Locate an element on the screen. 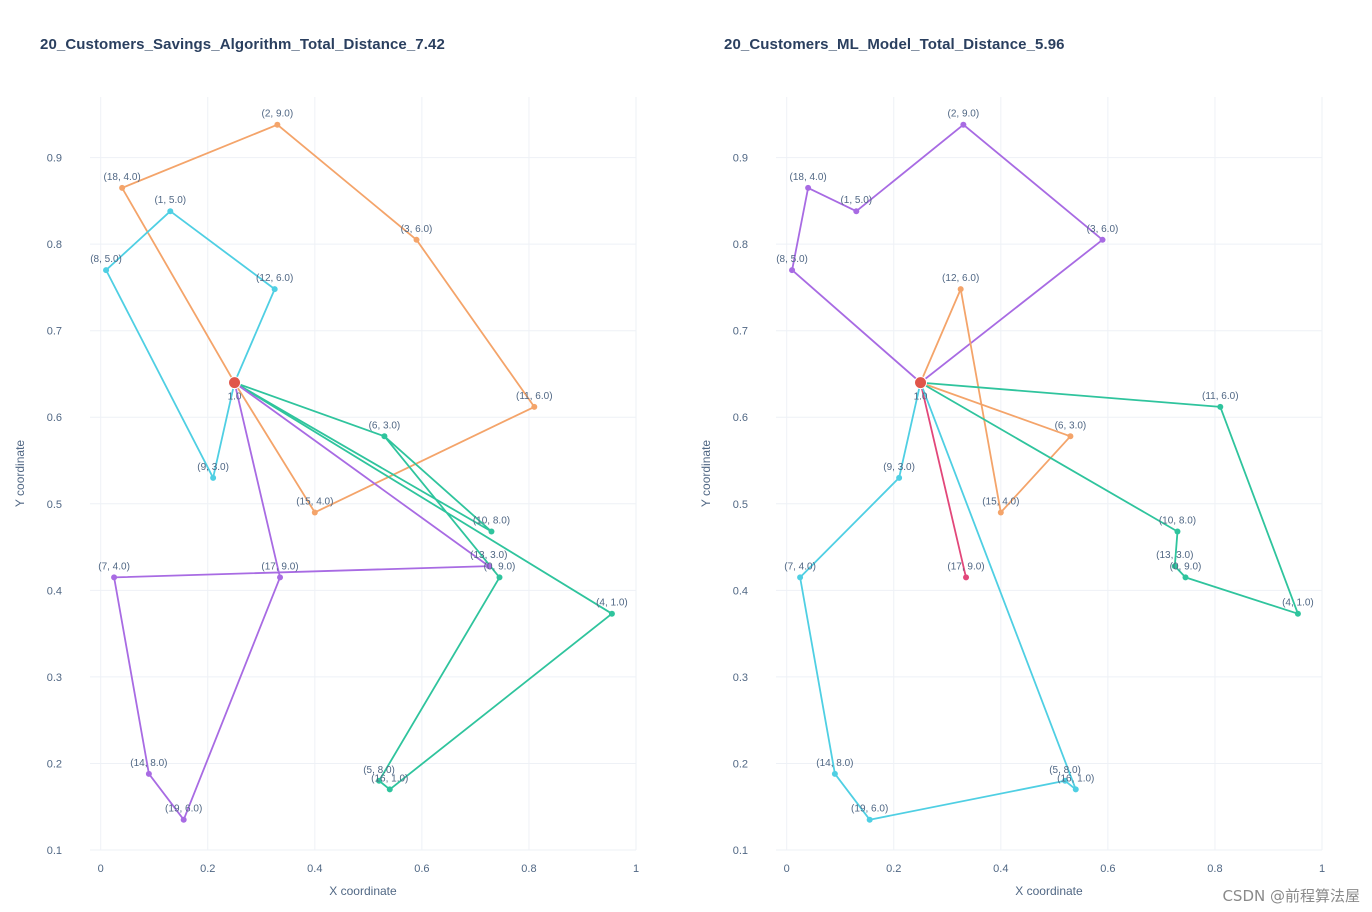 The width and height of the screenshot is (1372, 912). route-teal-2-line is located at coordinates (423, 586).